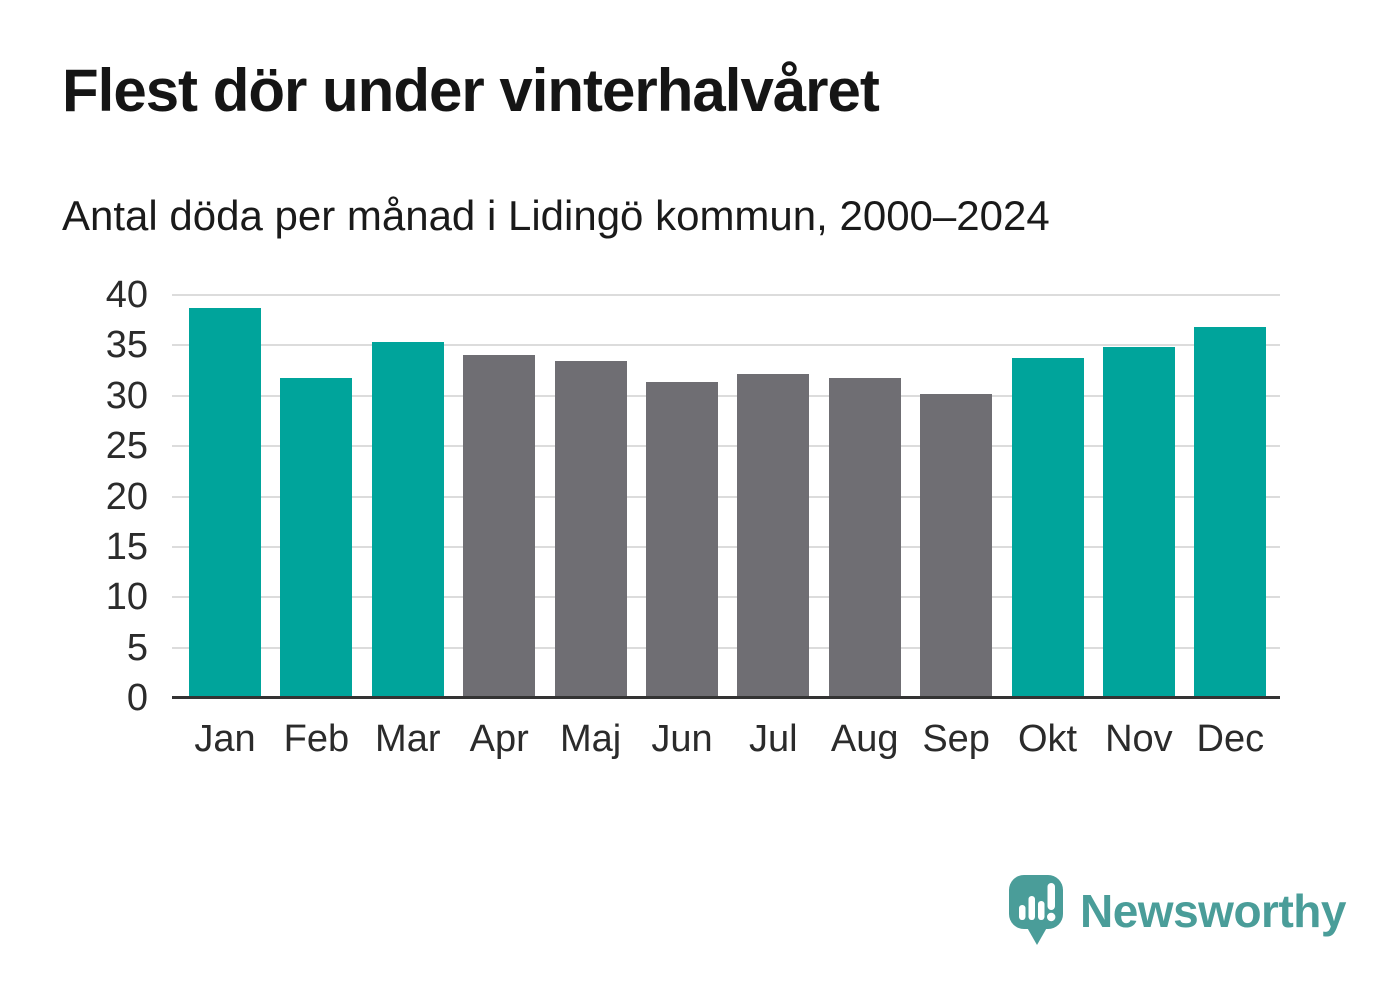 The image size is (1382, 999). Describe the element at coordinates (682, 739) in the screenshot. I see `x-tick-label-jun: Jun` at that location.